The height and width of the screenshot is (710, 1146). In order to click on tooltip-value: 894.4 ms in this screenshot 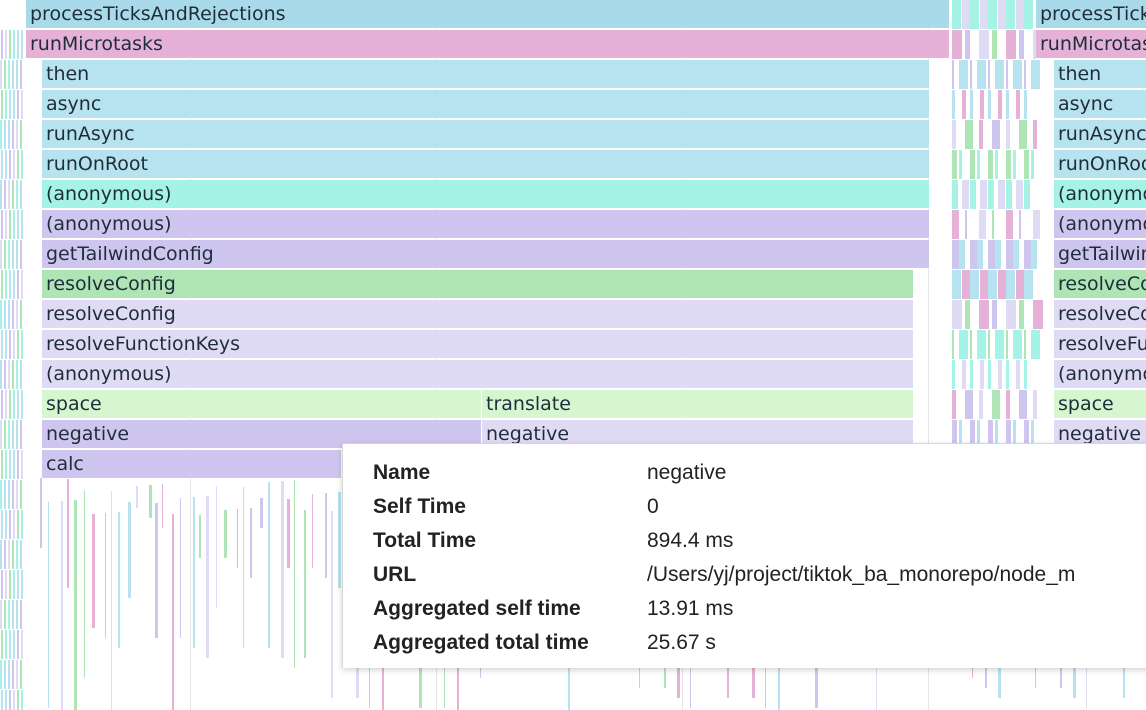, I will do `click(690, 540)`.